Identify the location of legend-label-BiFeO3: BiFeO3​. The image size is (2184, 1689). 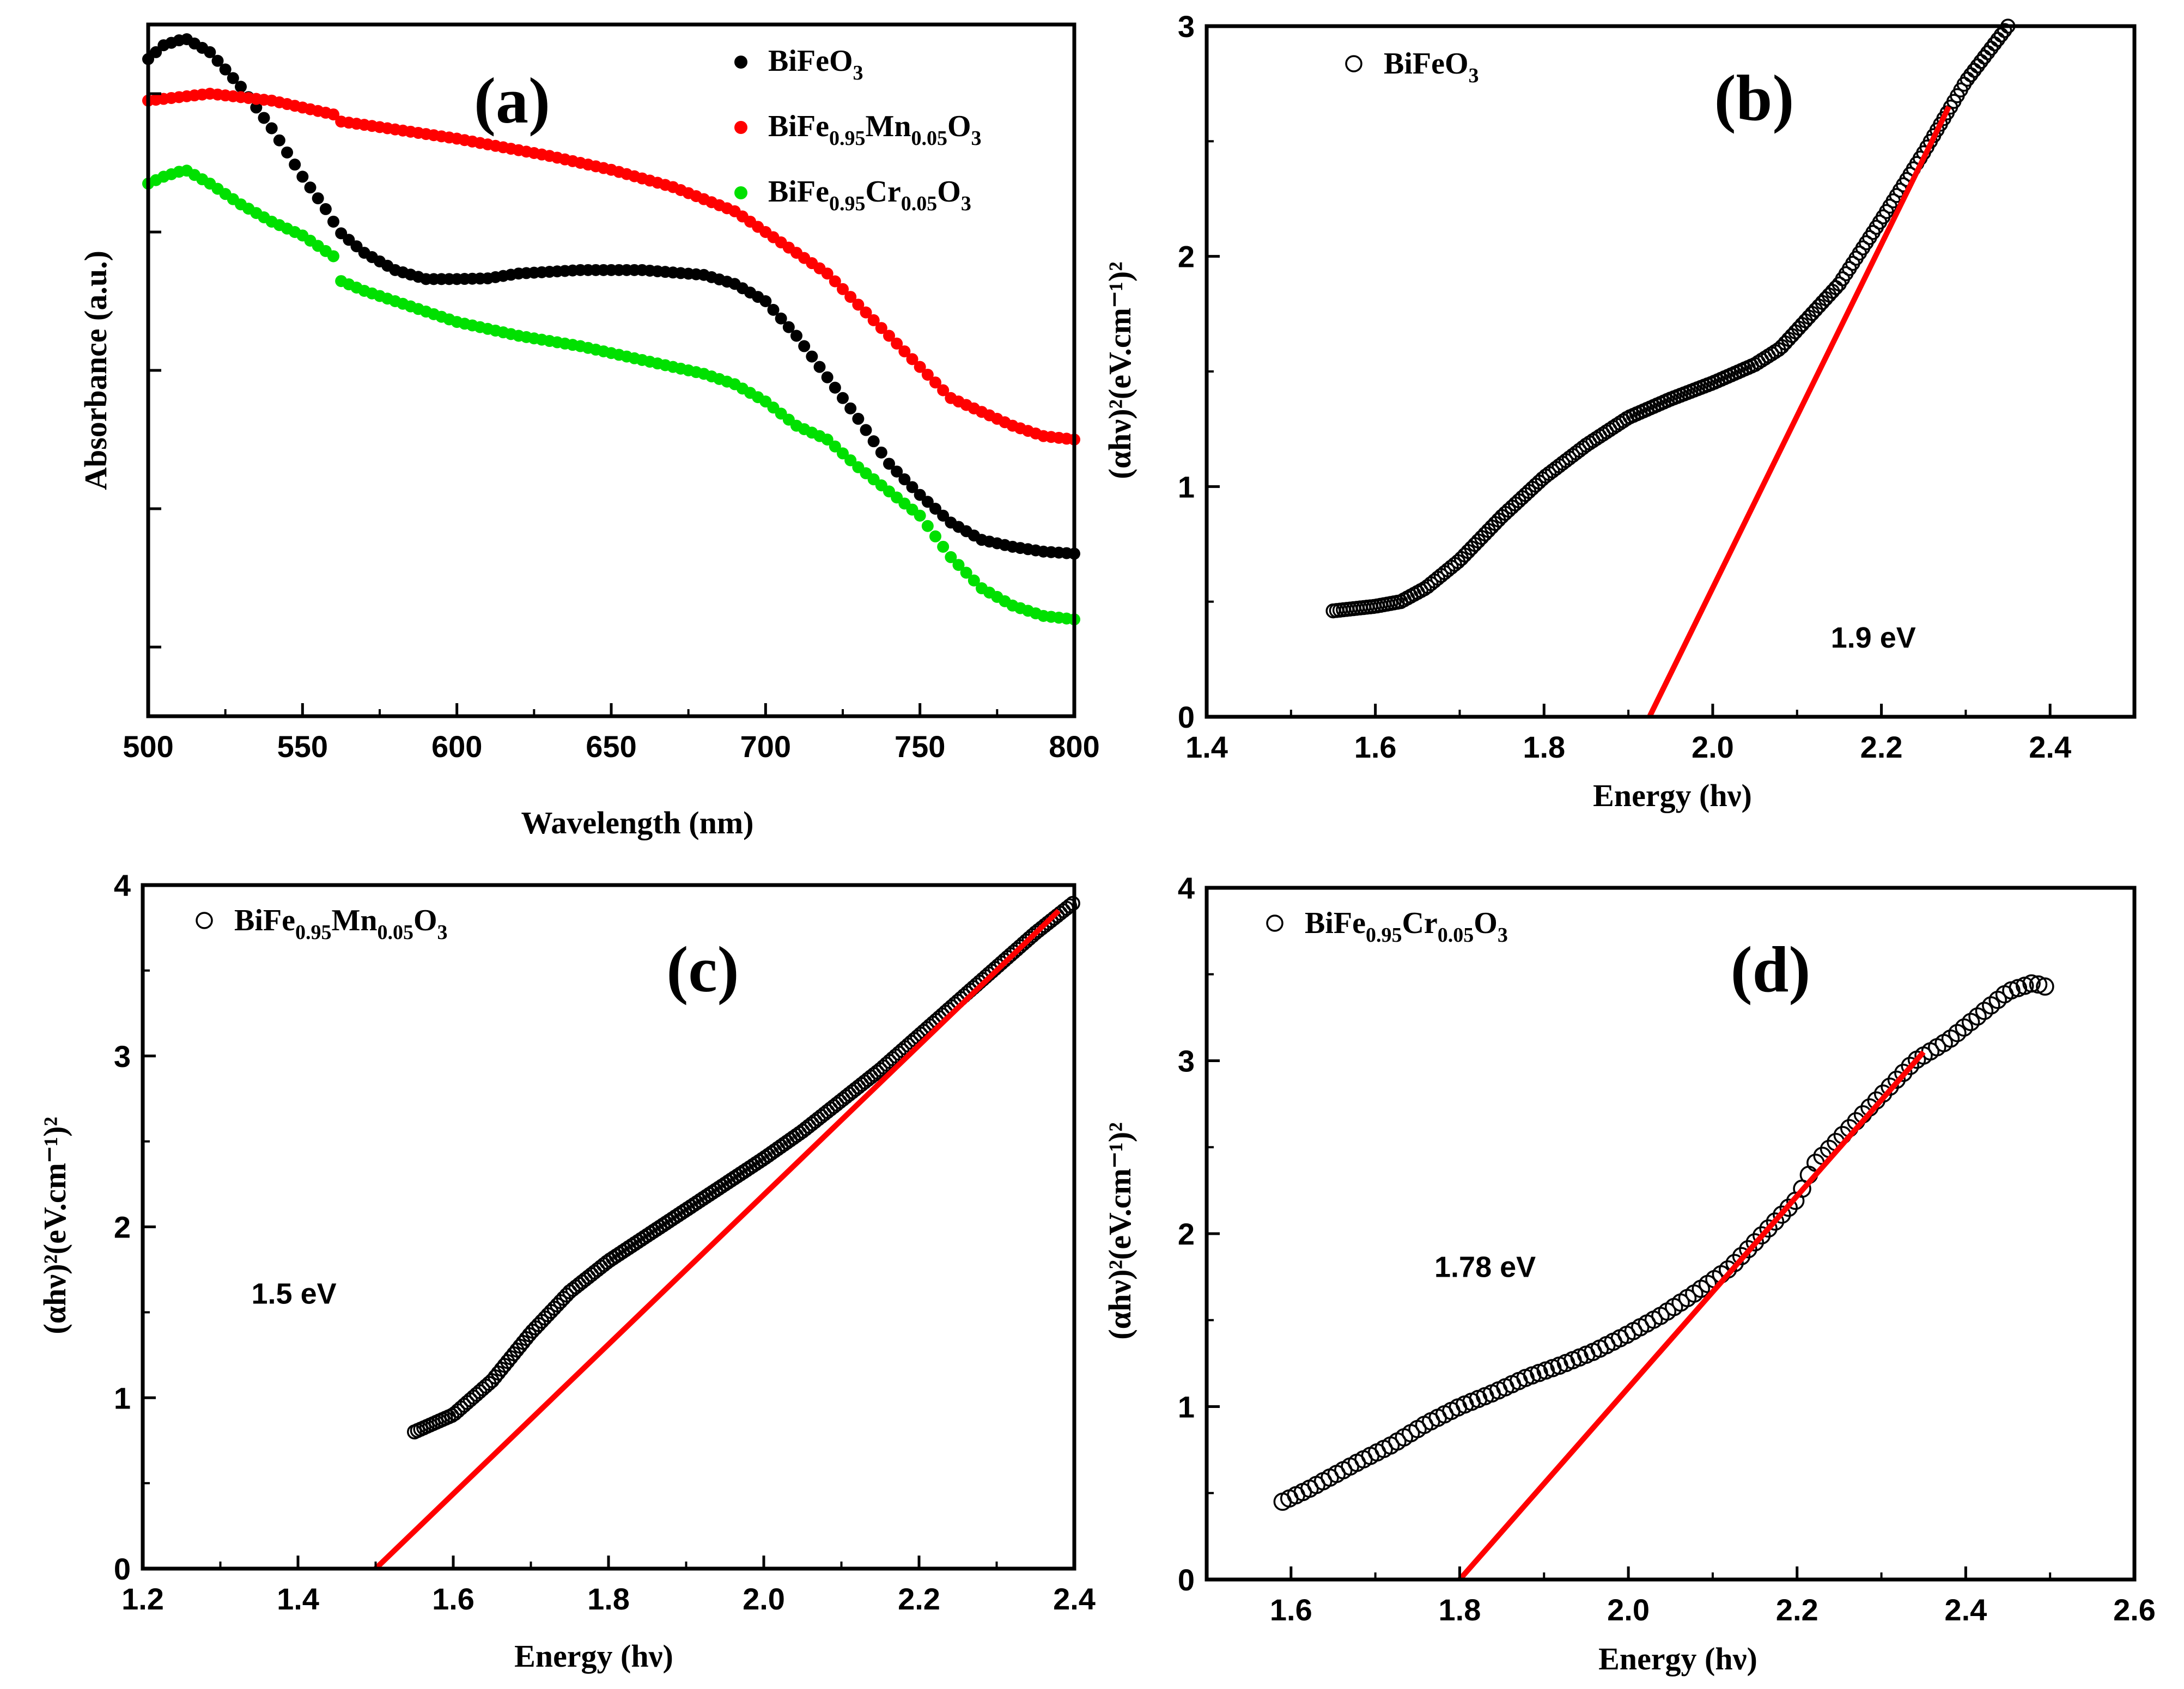
(815, 64).